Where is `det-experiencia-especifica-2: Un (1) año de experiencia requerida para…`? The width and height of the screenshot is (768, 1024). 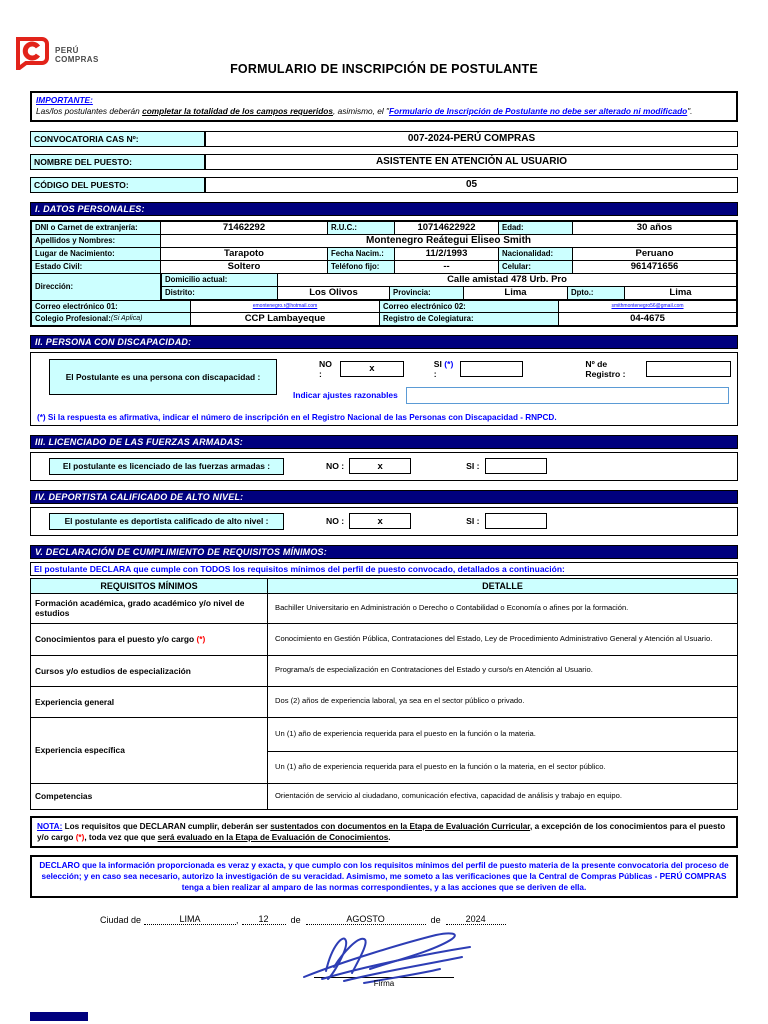 det-experiencia-especifica-2: Un (1) año de experiencia requerida para… is located at coordinates (502, 767).